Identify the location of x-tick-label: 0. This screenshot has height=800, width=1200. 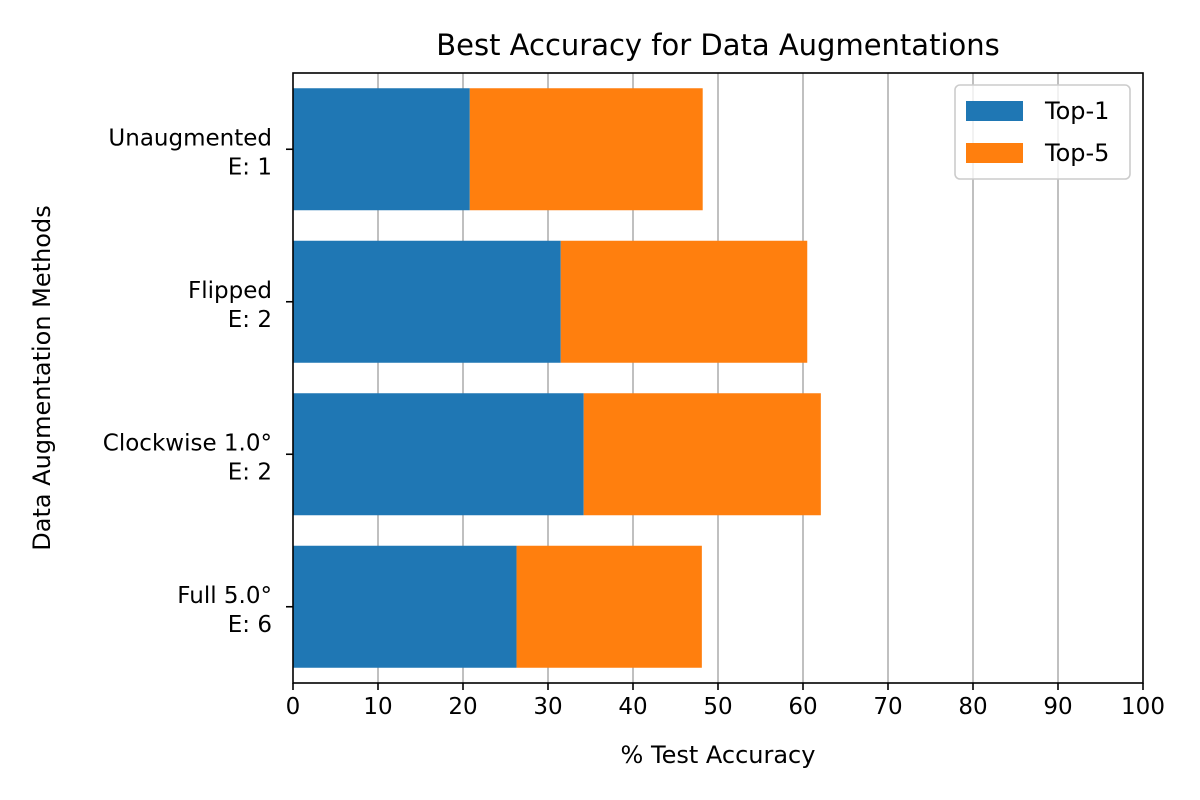
(293, 707).